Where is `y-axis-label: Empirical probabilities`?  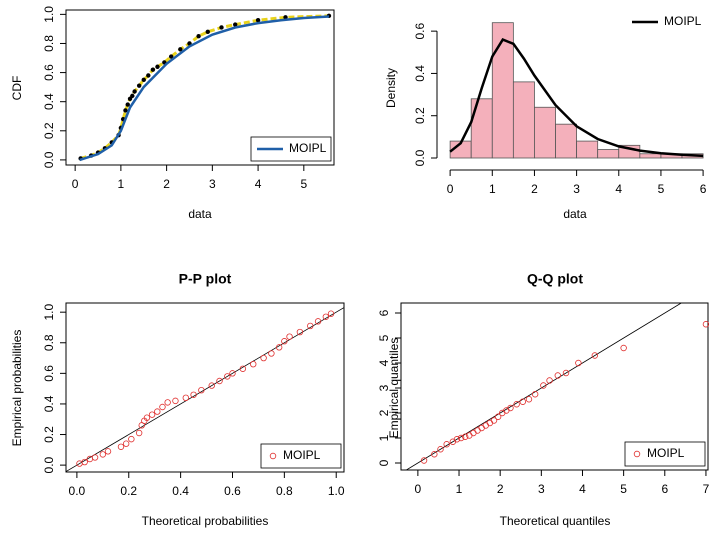 y-axis-label: Empirical probabilities is located at coordinates (17, 388).